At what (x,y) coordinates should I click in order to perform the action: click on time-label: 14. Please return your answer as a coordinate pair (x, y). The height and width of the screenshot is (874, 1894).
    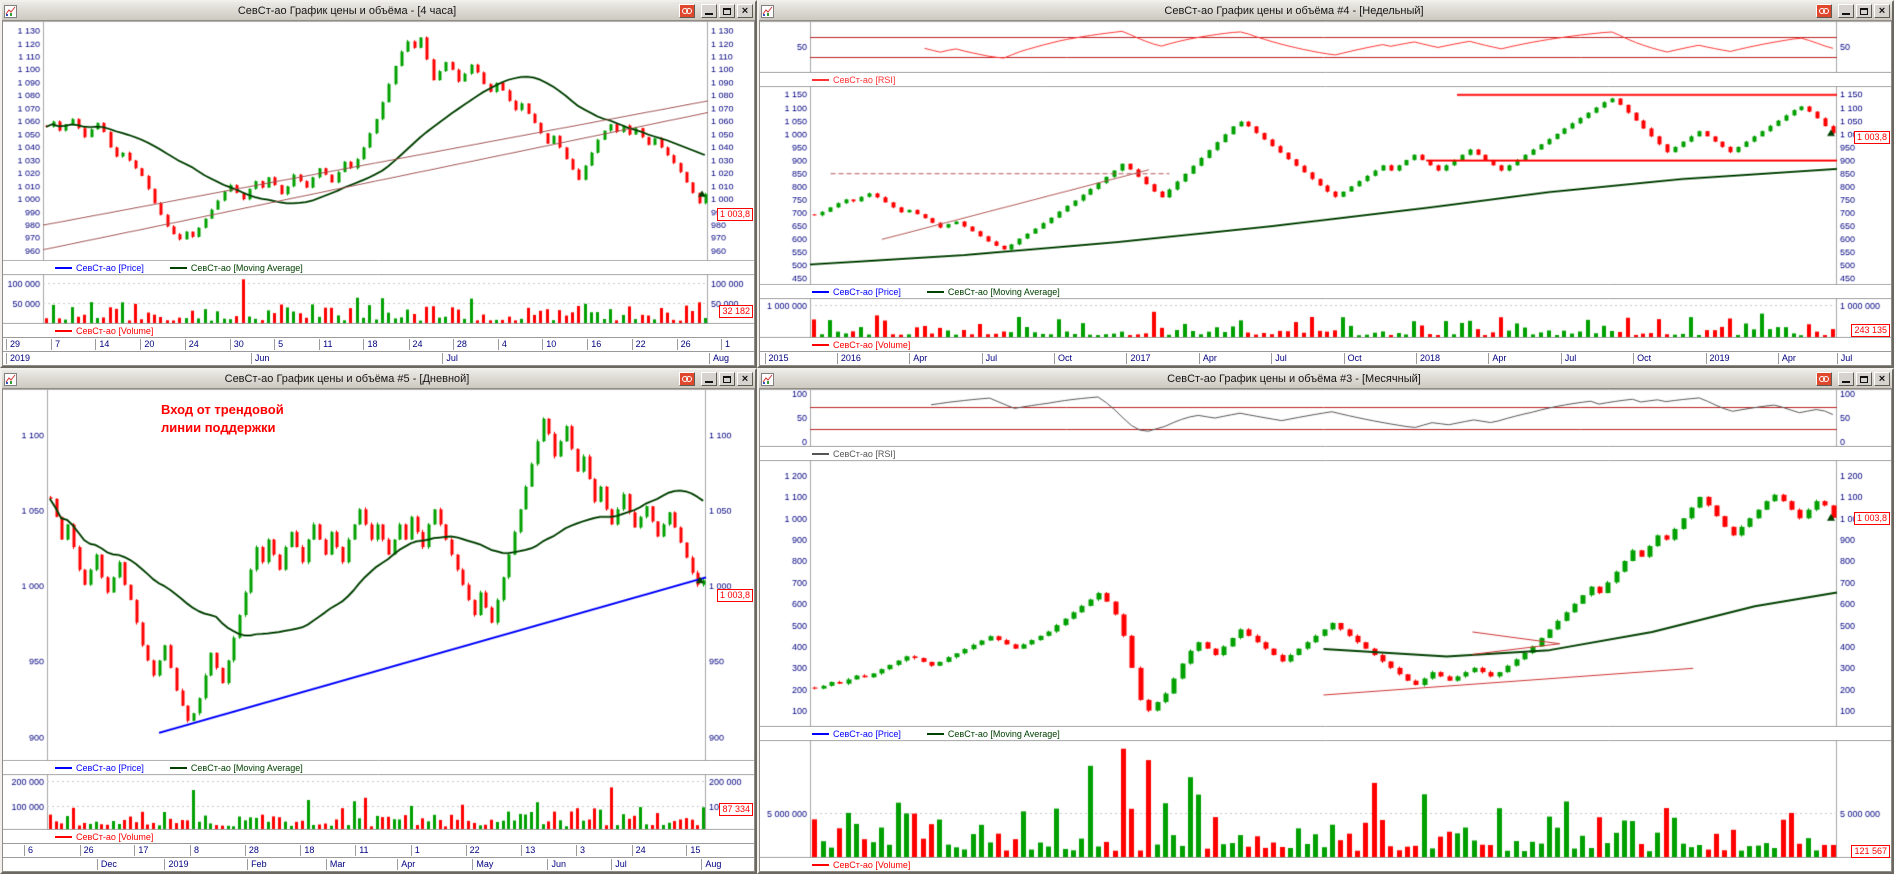
    Looking at the image, I should click on (102, 344).